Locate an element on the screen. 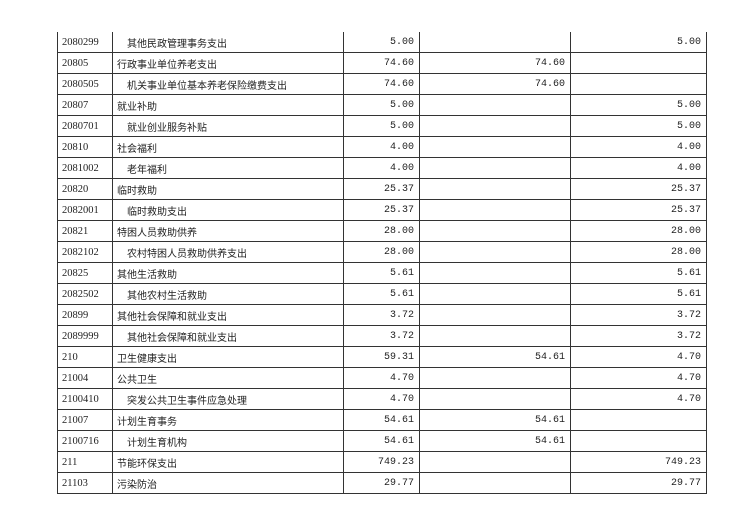  total-amount: 4.70 is located at coordinates (381, 399).